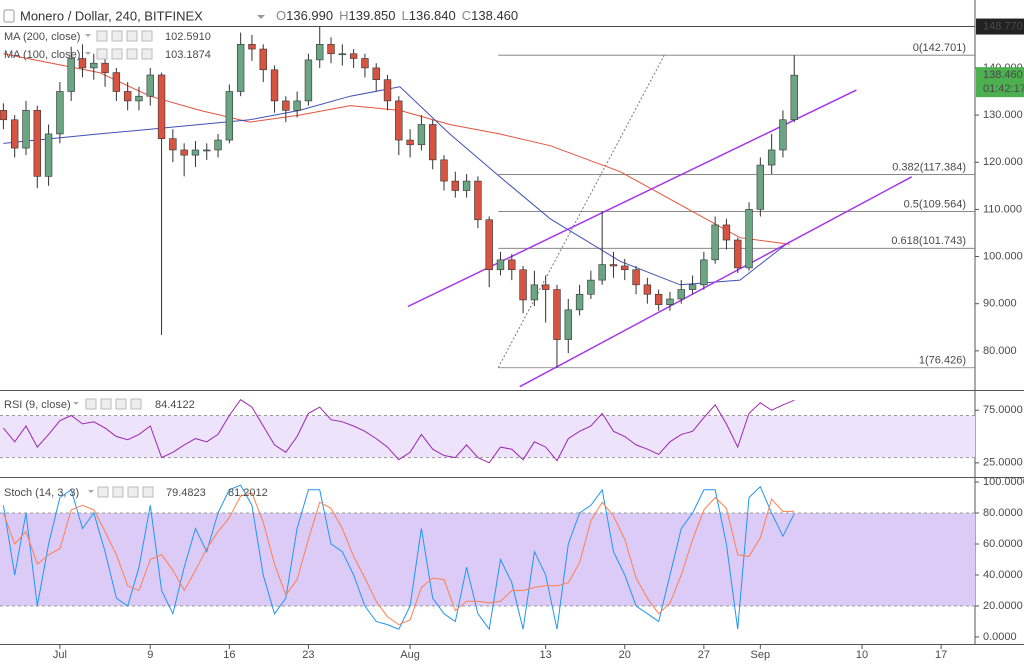 This screenshot has height=666, width=1024. Describe the element at coordinates (248, 493) in the screenshot. I see `legend-value: 81.2012` at that location.